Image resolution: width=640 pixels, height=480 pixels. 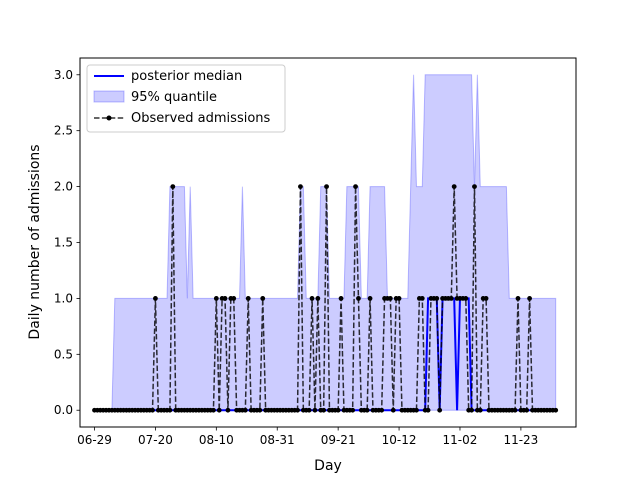 What do you see at coordinates (399, 440) in the screenshot?
I see `x-tick-label: 10-12` at bounding box center [399, 440].